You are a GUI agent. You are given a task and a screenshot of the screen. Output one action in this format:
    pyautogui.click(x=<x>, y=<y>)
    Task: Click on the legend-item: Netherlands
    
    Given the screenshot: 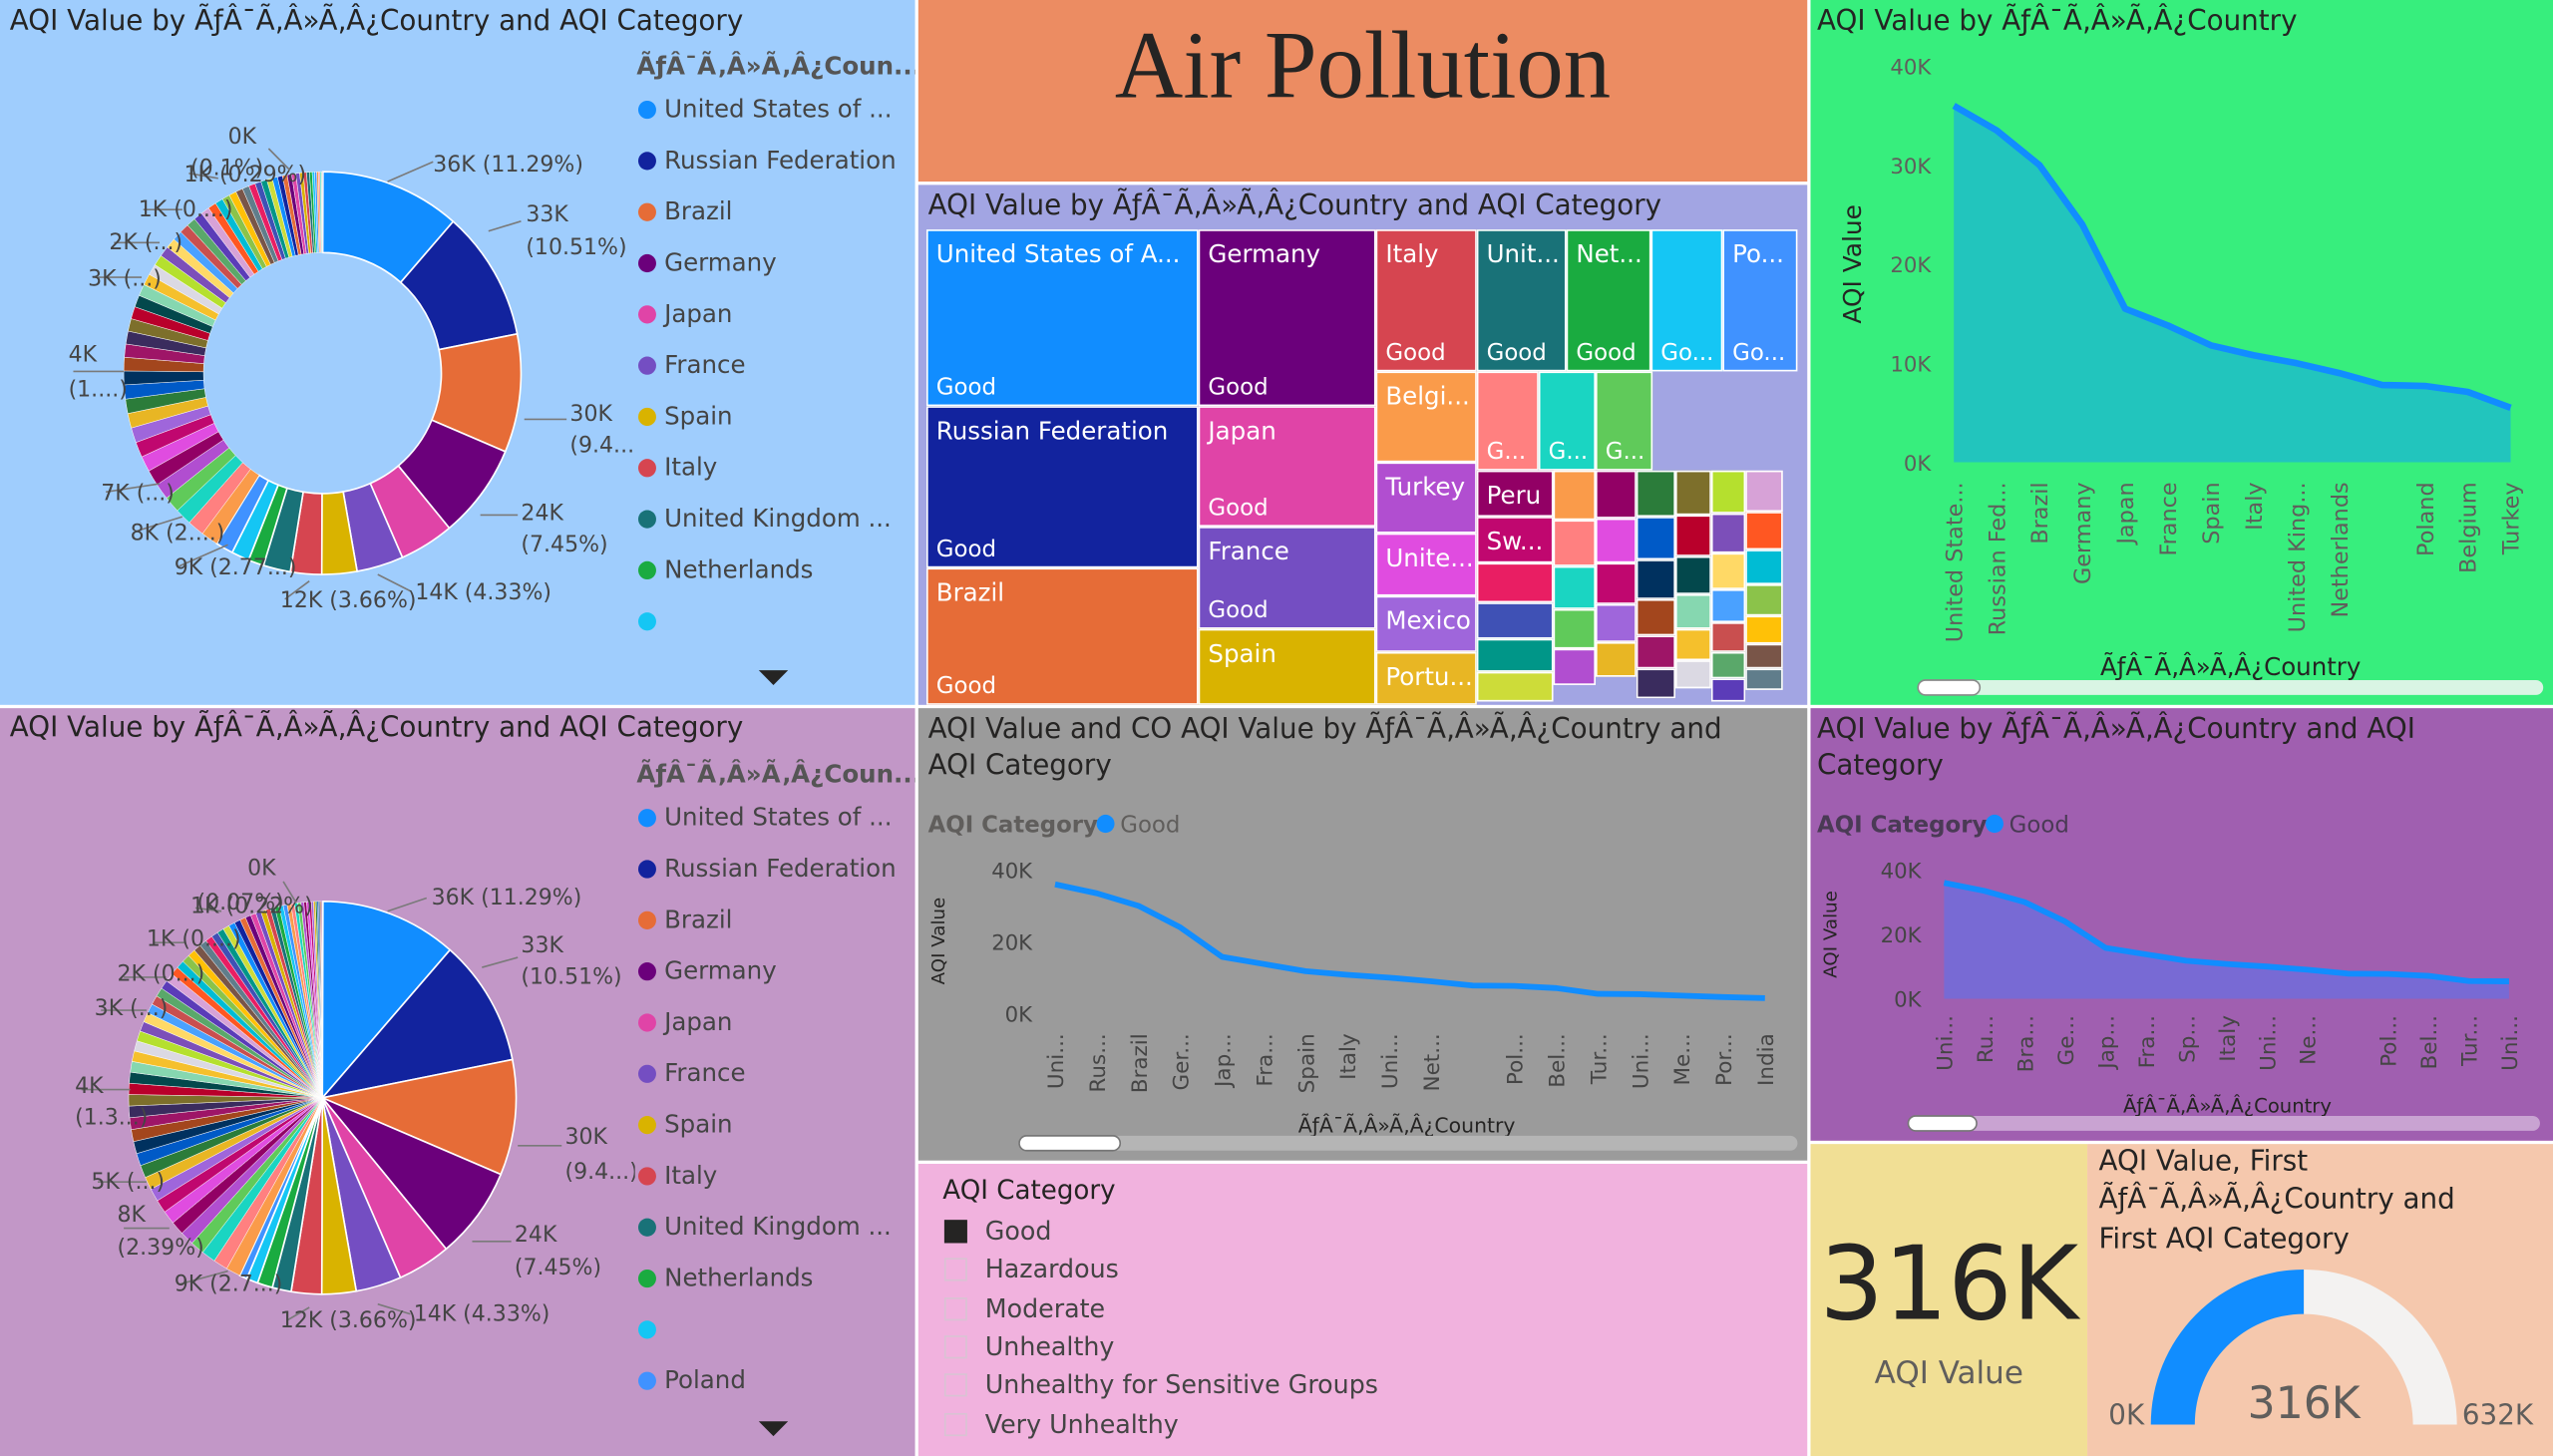 What is the action you would take?
    pyautogui.click(x=725, y=569)
    